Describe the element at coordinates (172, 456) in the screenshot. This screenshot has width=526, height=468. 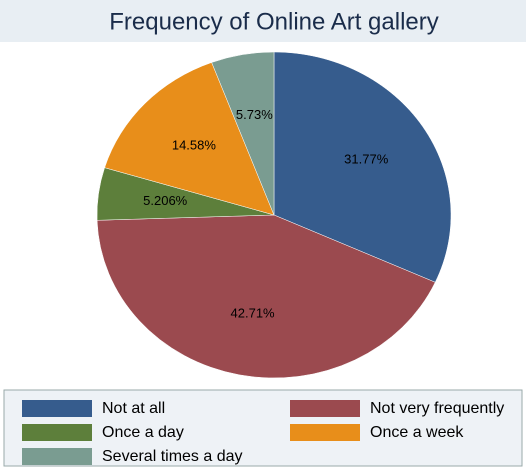
I see `legend-text: Several times a day` at that location.